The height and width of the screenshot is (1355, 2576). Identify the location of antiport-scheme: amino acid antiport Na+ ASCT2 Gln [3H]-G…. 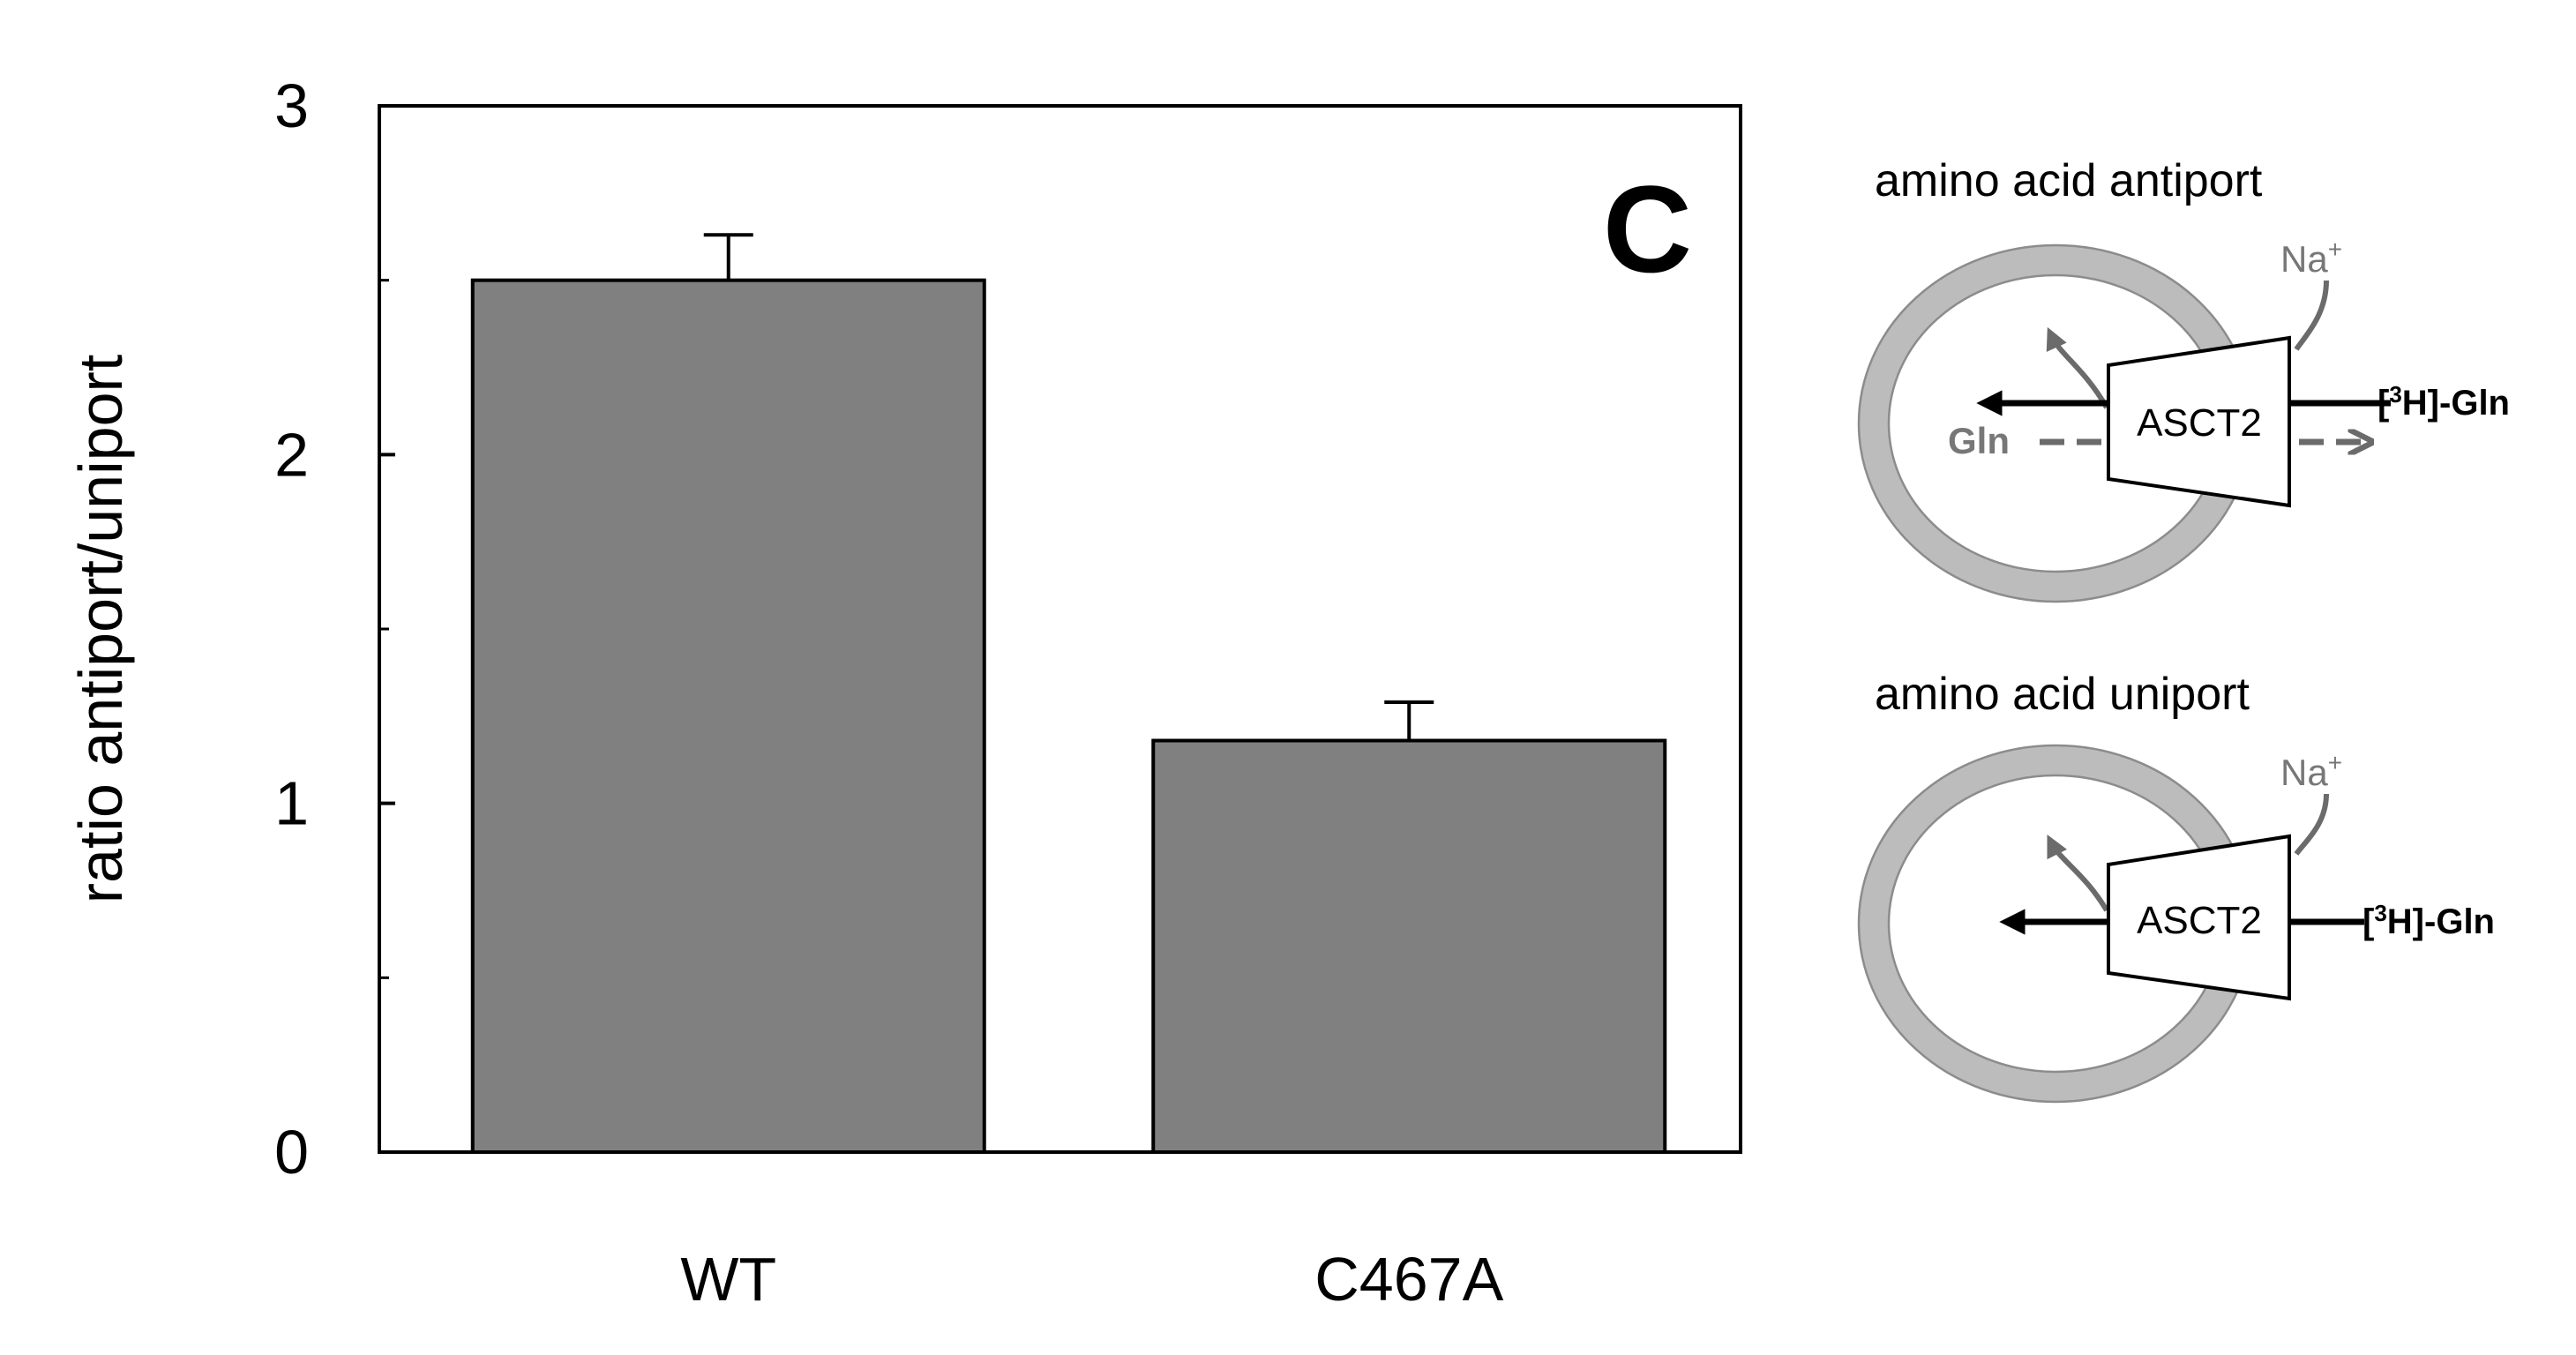
(2183, 379).